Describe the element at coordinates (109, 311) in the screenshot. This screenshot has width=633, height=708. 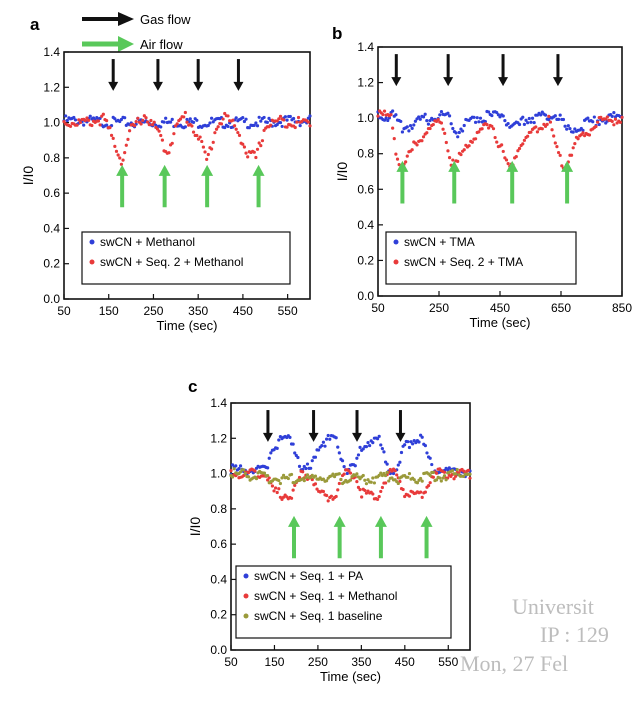
I see `x-tick-label: 150` at that location.